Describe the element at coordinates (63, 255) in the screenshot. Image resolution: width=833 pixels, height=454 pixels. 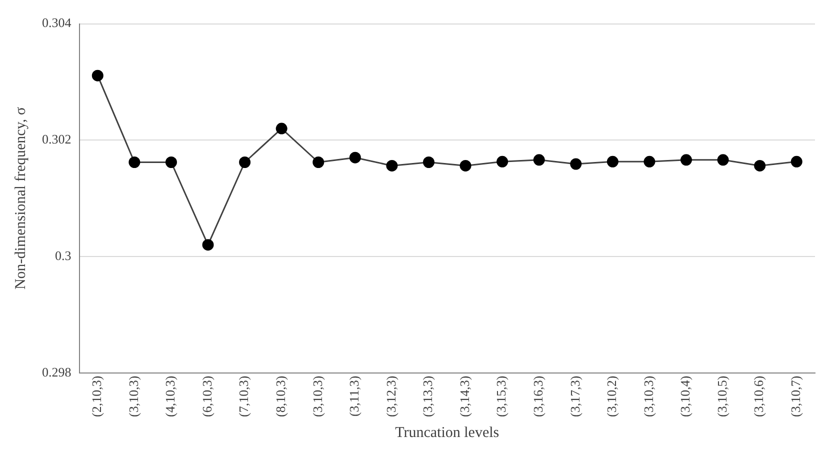
I see `y-tick-label: 0.3` at that location.